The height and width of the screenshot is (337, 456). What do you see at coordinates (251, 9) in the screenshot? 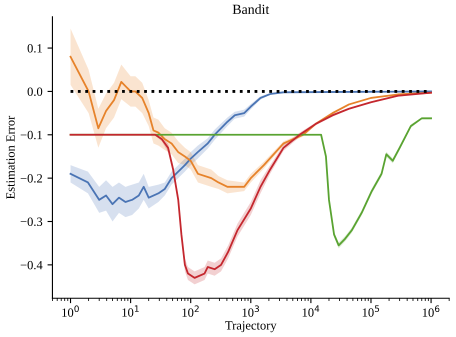
I see `chart-title: Bandit` at bounding box center [251, 9].